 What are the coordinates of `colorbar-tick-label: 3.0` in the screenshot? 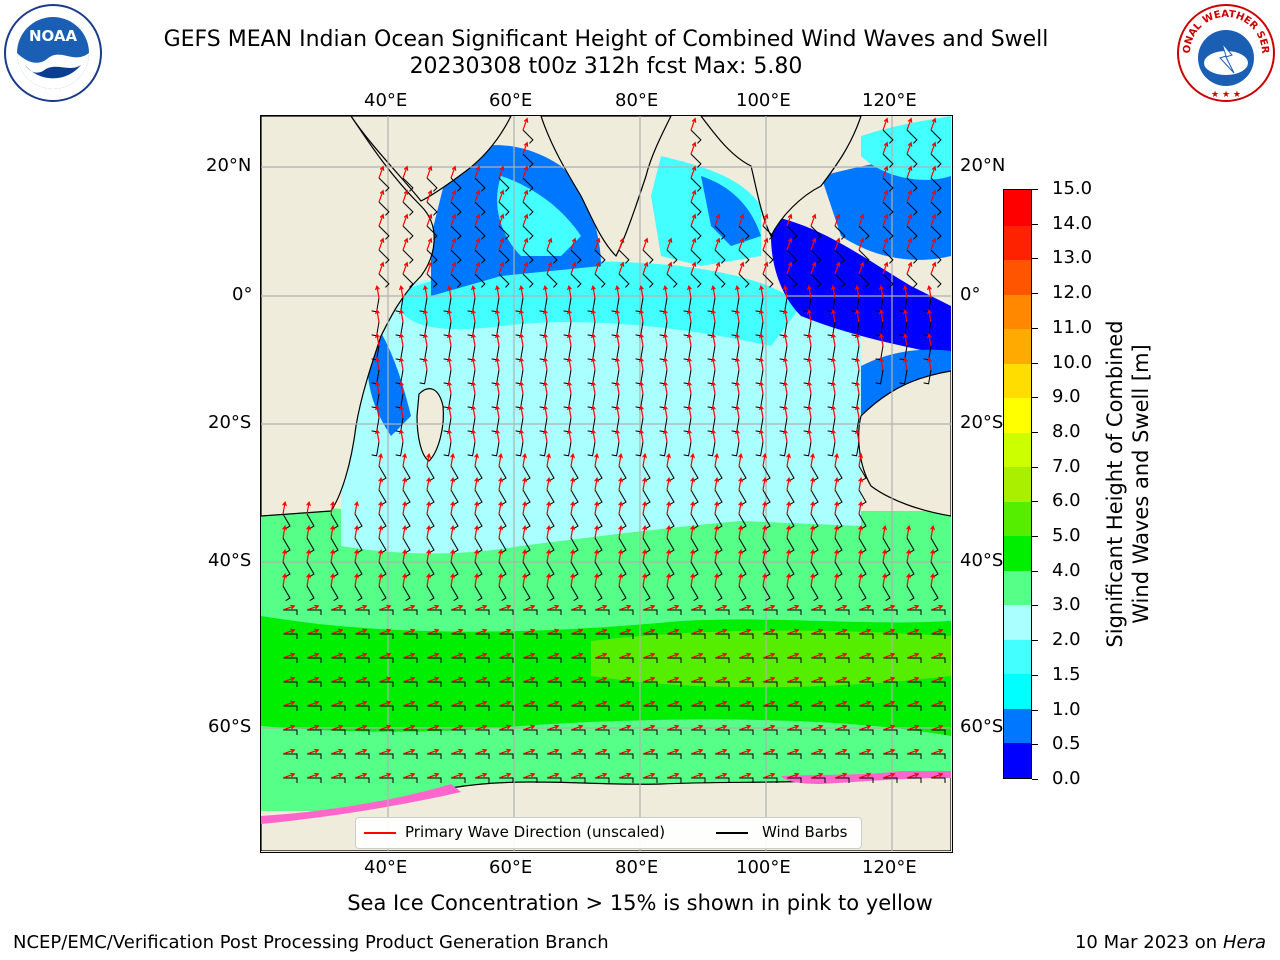 It's located at (1066, 605).